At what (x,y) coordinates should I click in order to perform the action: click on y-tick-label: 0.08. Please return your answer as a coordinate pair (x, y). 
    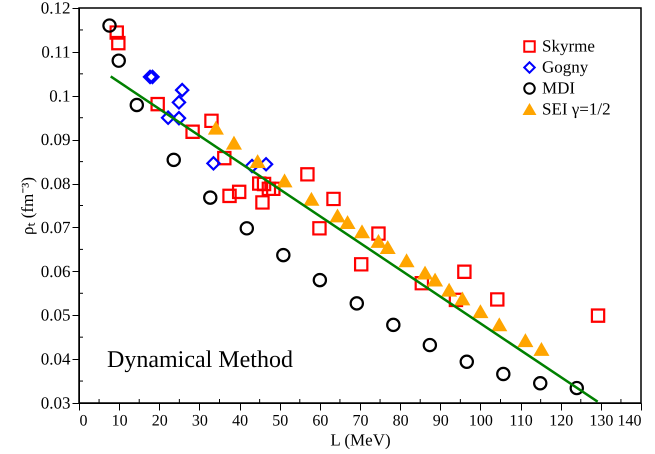
    Looking at the image, I should click on (55, 184).